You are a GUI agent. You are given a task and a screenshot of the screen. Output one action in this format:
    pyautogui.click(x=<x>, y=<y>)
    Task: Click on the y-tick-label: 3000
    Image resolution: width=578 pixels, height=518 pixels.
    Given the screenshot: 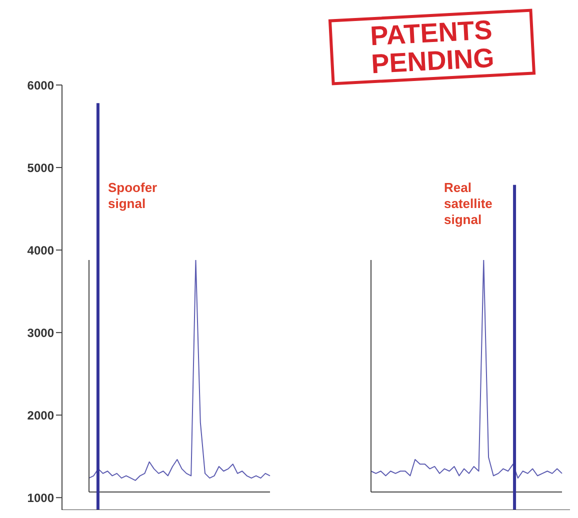 What is the action you would take?
    pyautogui.click(x=40, y=333)
    